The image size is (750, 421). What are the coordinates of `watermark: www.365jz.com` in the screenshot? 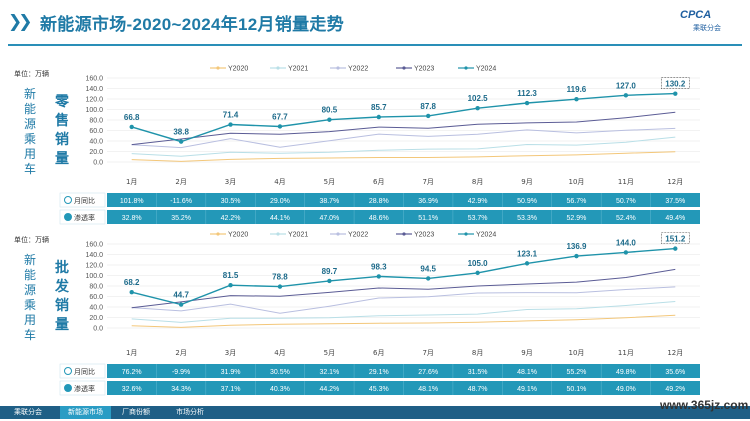 It's located at (704, 405).